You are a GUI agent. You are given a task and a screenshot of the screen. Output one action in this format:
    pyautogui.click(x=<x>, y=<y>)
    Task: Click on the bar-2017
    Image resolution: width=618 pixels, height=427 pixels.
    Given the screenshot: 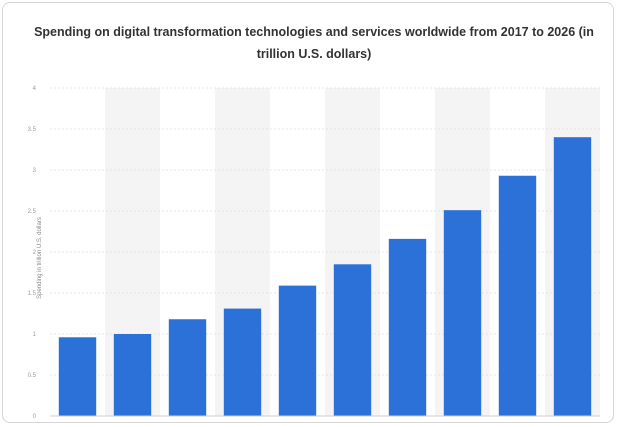 What is the action you would take?
    pyautogui.click(x=77, y=376)
    